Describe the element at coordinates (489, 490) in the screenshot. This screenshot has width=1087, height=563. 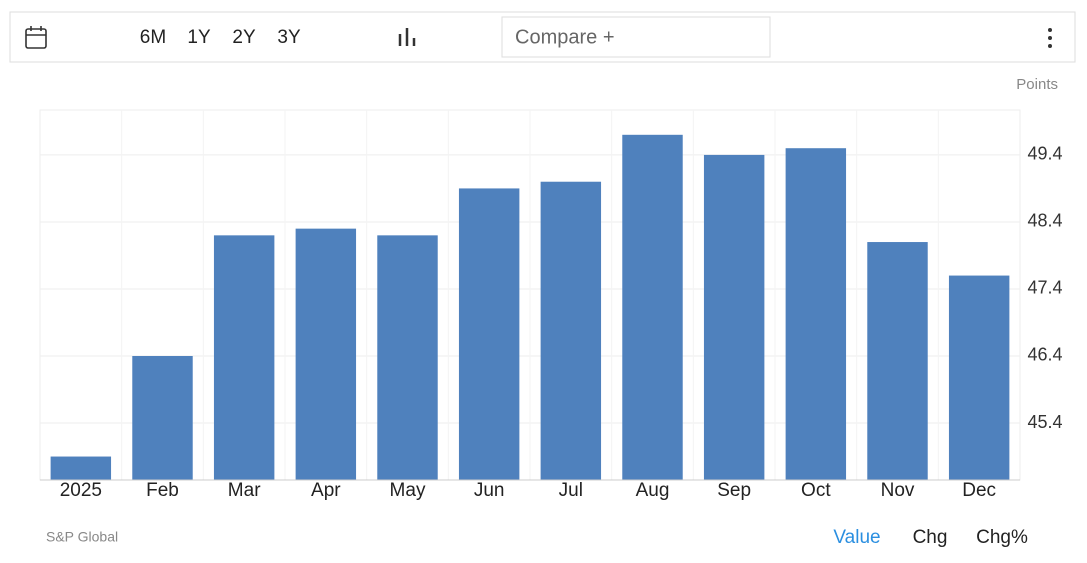
I see `x-tick-label: Jun` at that location.